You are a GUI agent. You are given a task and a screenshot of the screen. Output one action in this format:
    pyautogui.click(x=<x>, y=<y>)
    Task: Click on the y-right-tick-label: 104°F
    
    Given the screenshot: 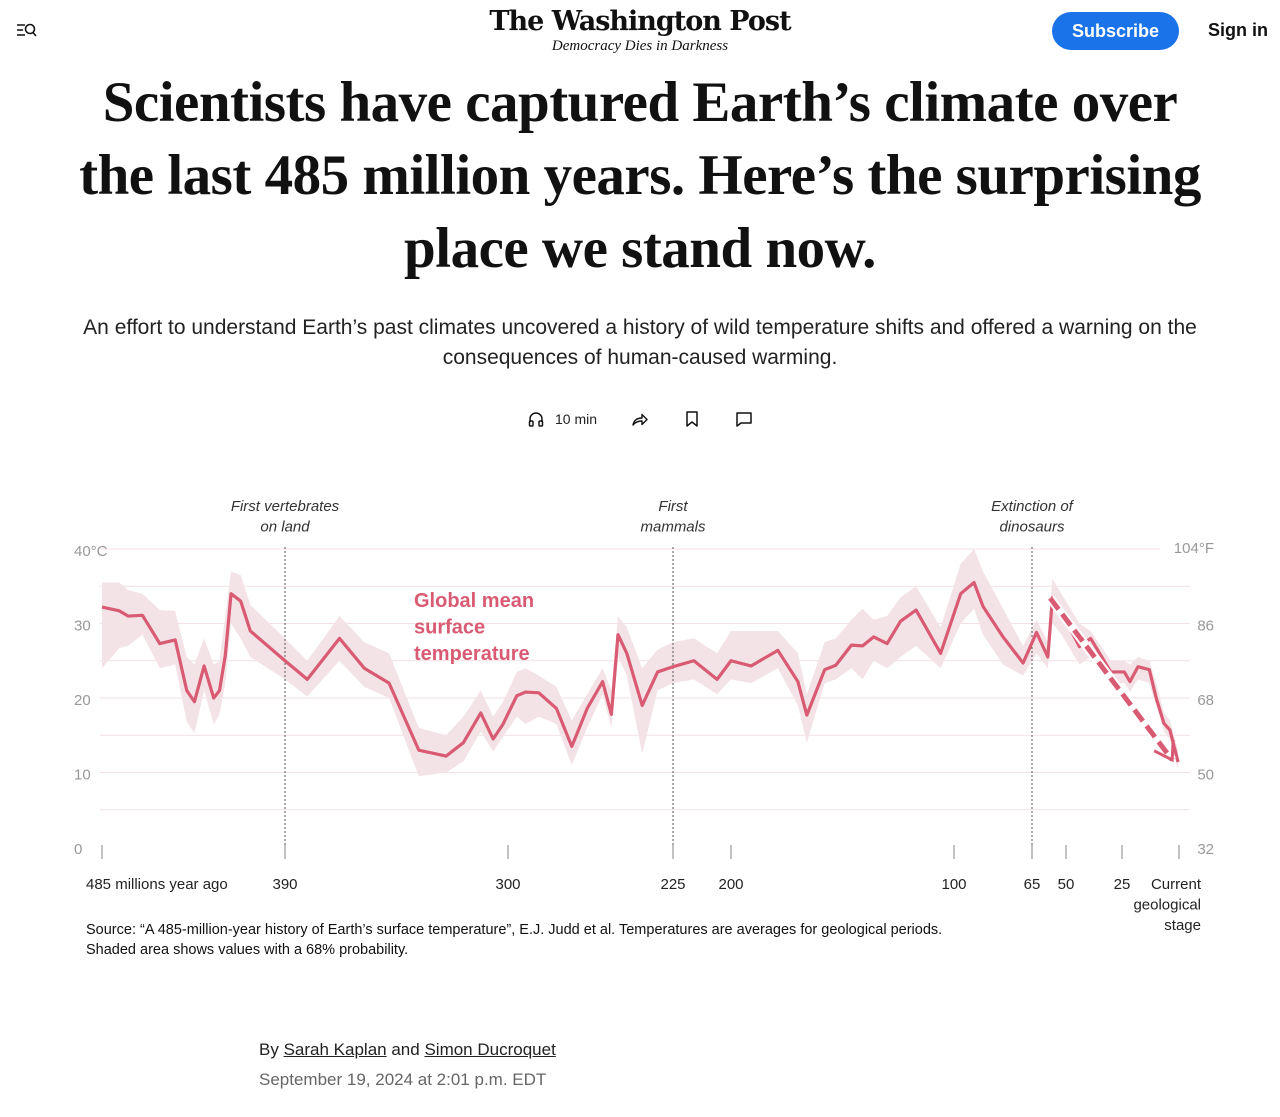 What is the action you would take?
    pyautogui.click(x=1194, y=548)
    